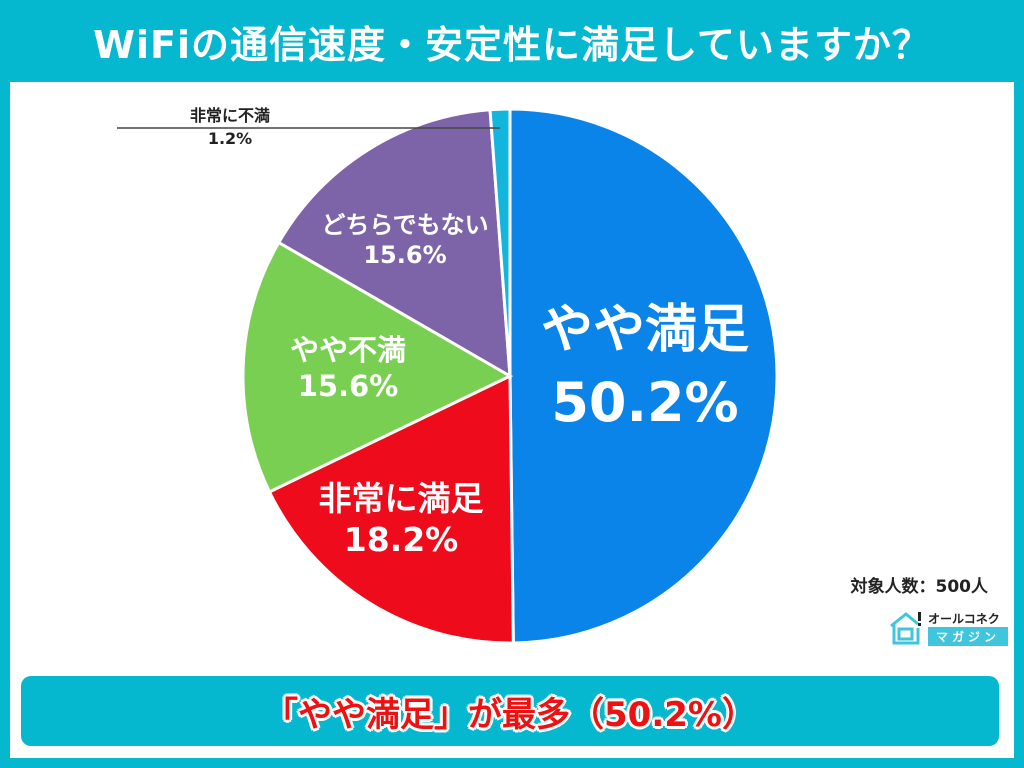 The width and height of the screenshot is (1024, 768). Describe the element at coordinates (644, 367) in the screenshot. I see `slice-label-somewhat-satisfied: やや満足 50.2%` at that location.